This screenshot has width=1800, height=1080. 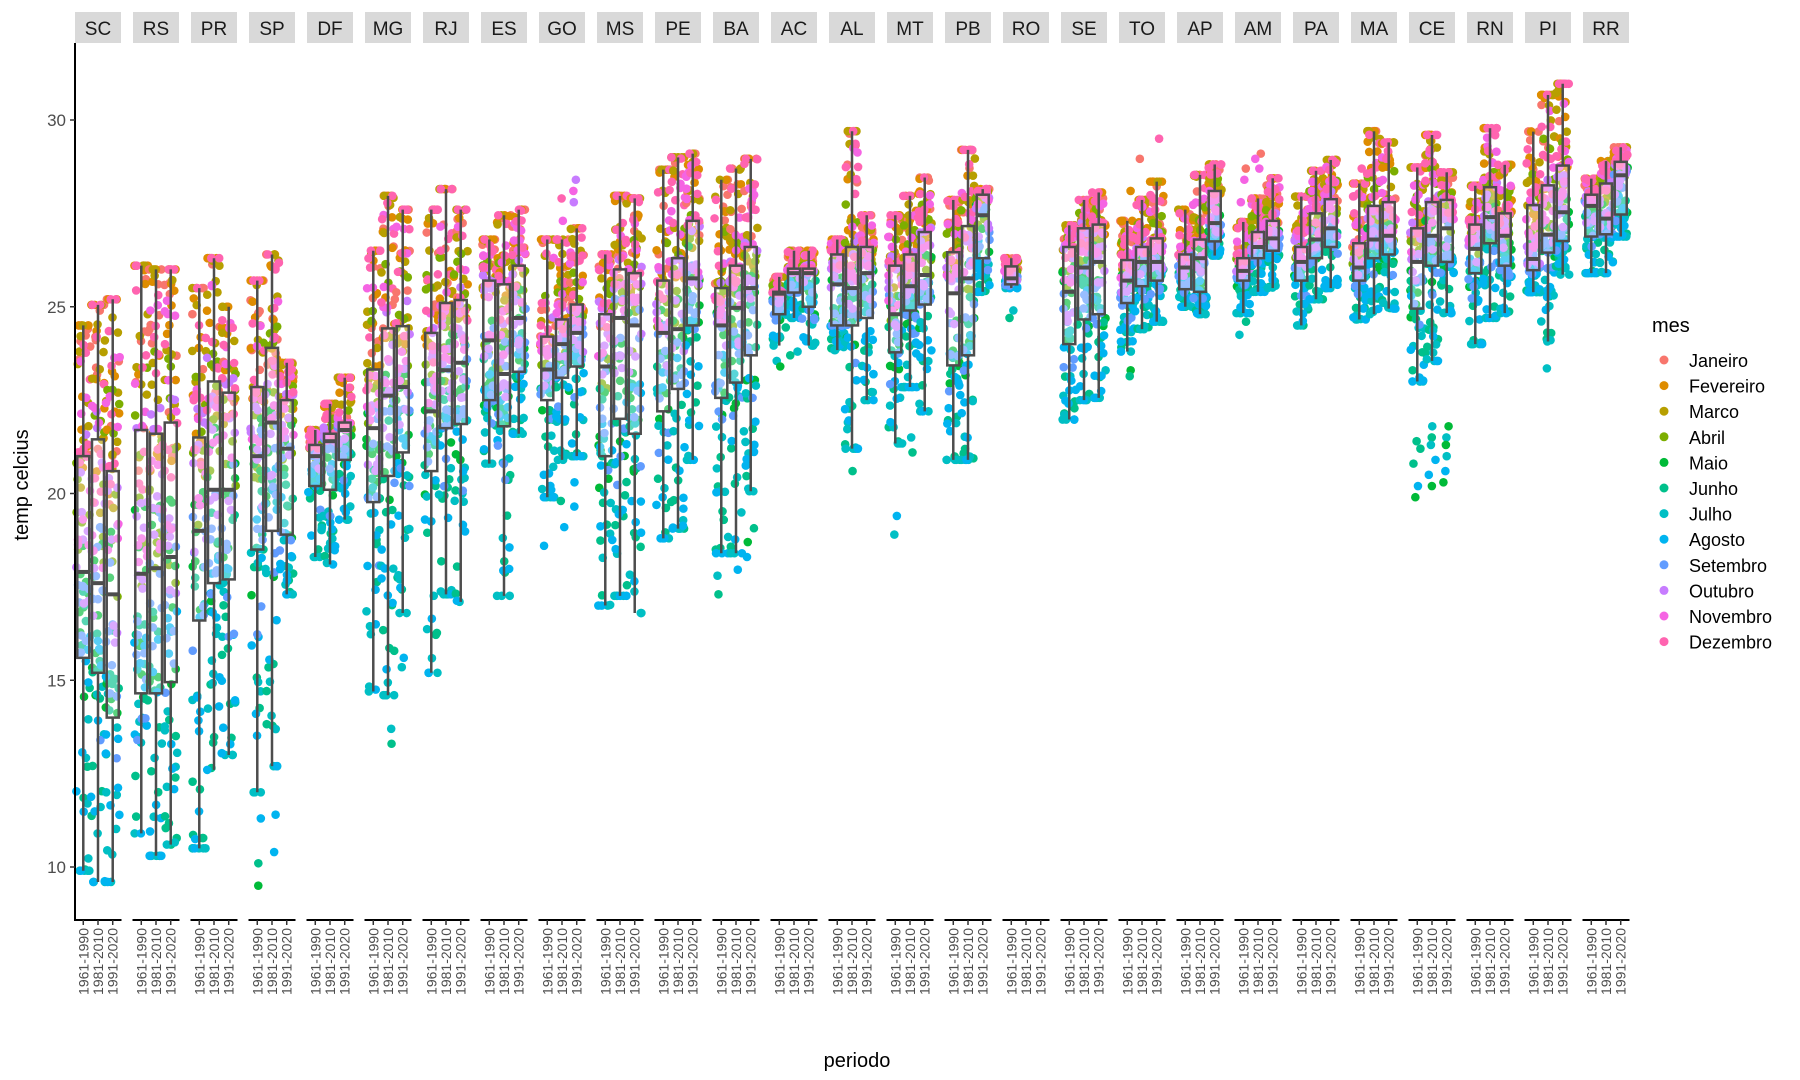 I want to click on facet-strip-label: ES, so click(x=503, y=29).